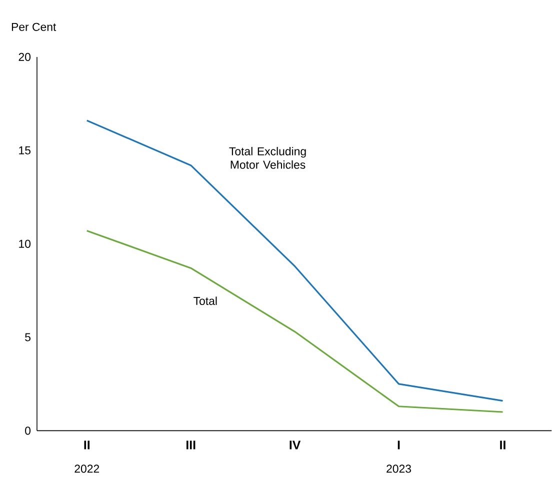 This screenshot has height=482, width=552. I want to click on series-label: Total, so click(205, 301).